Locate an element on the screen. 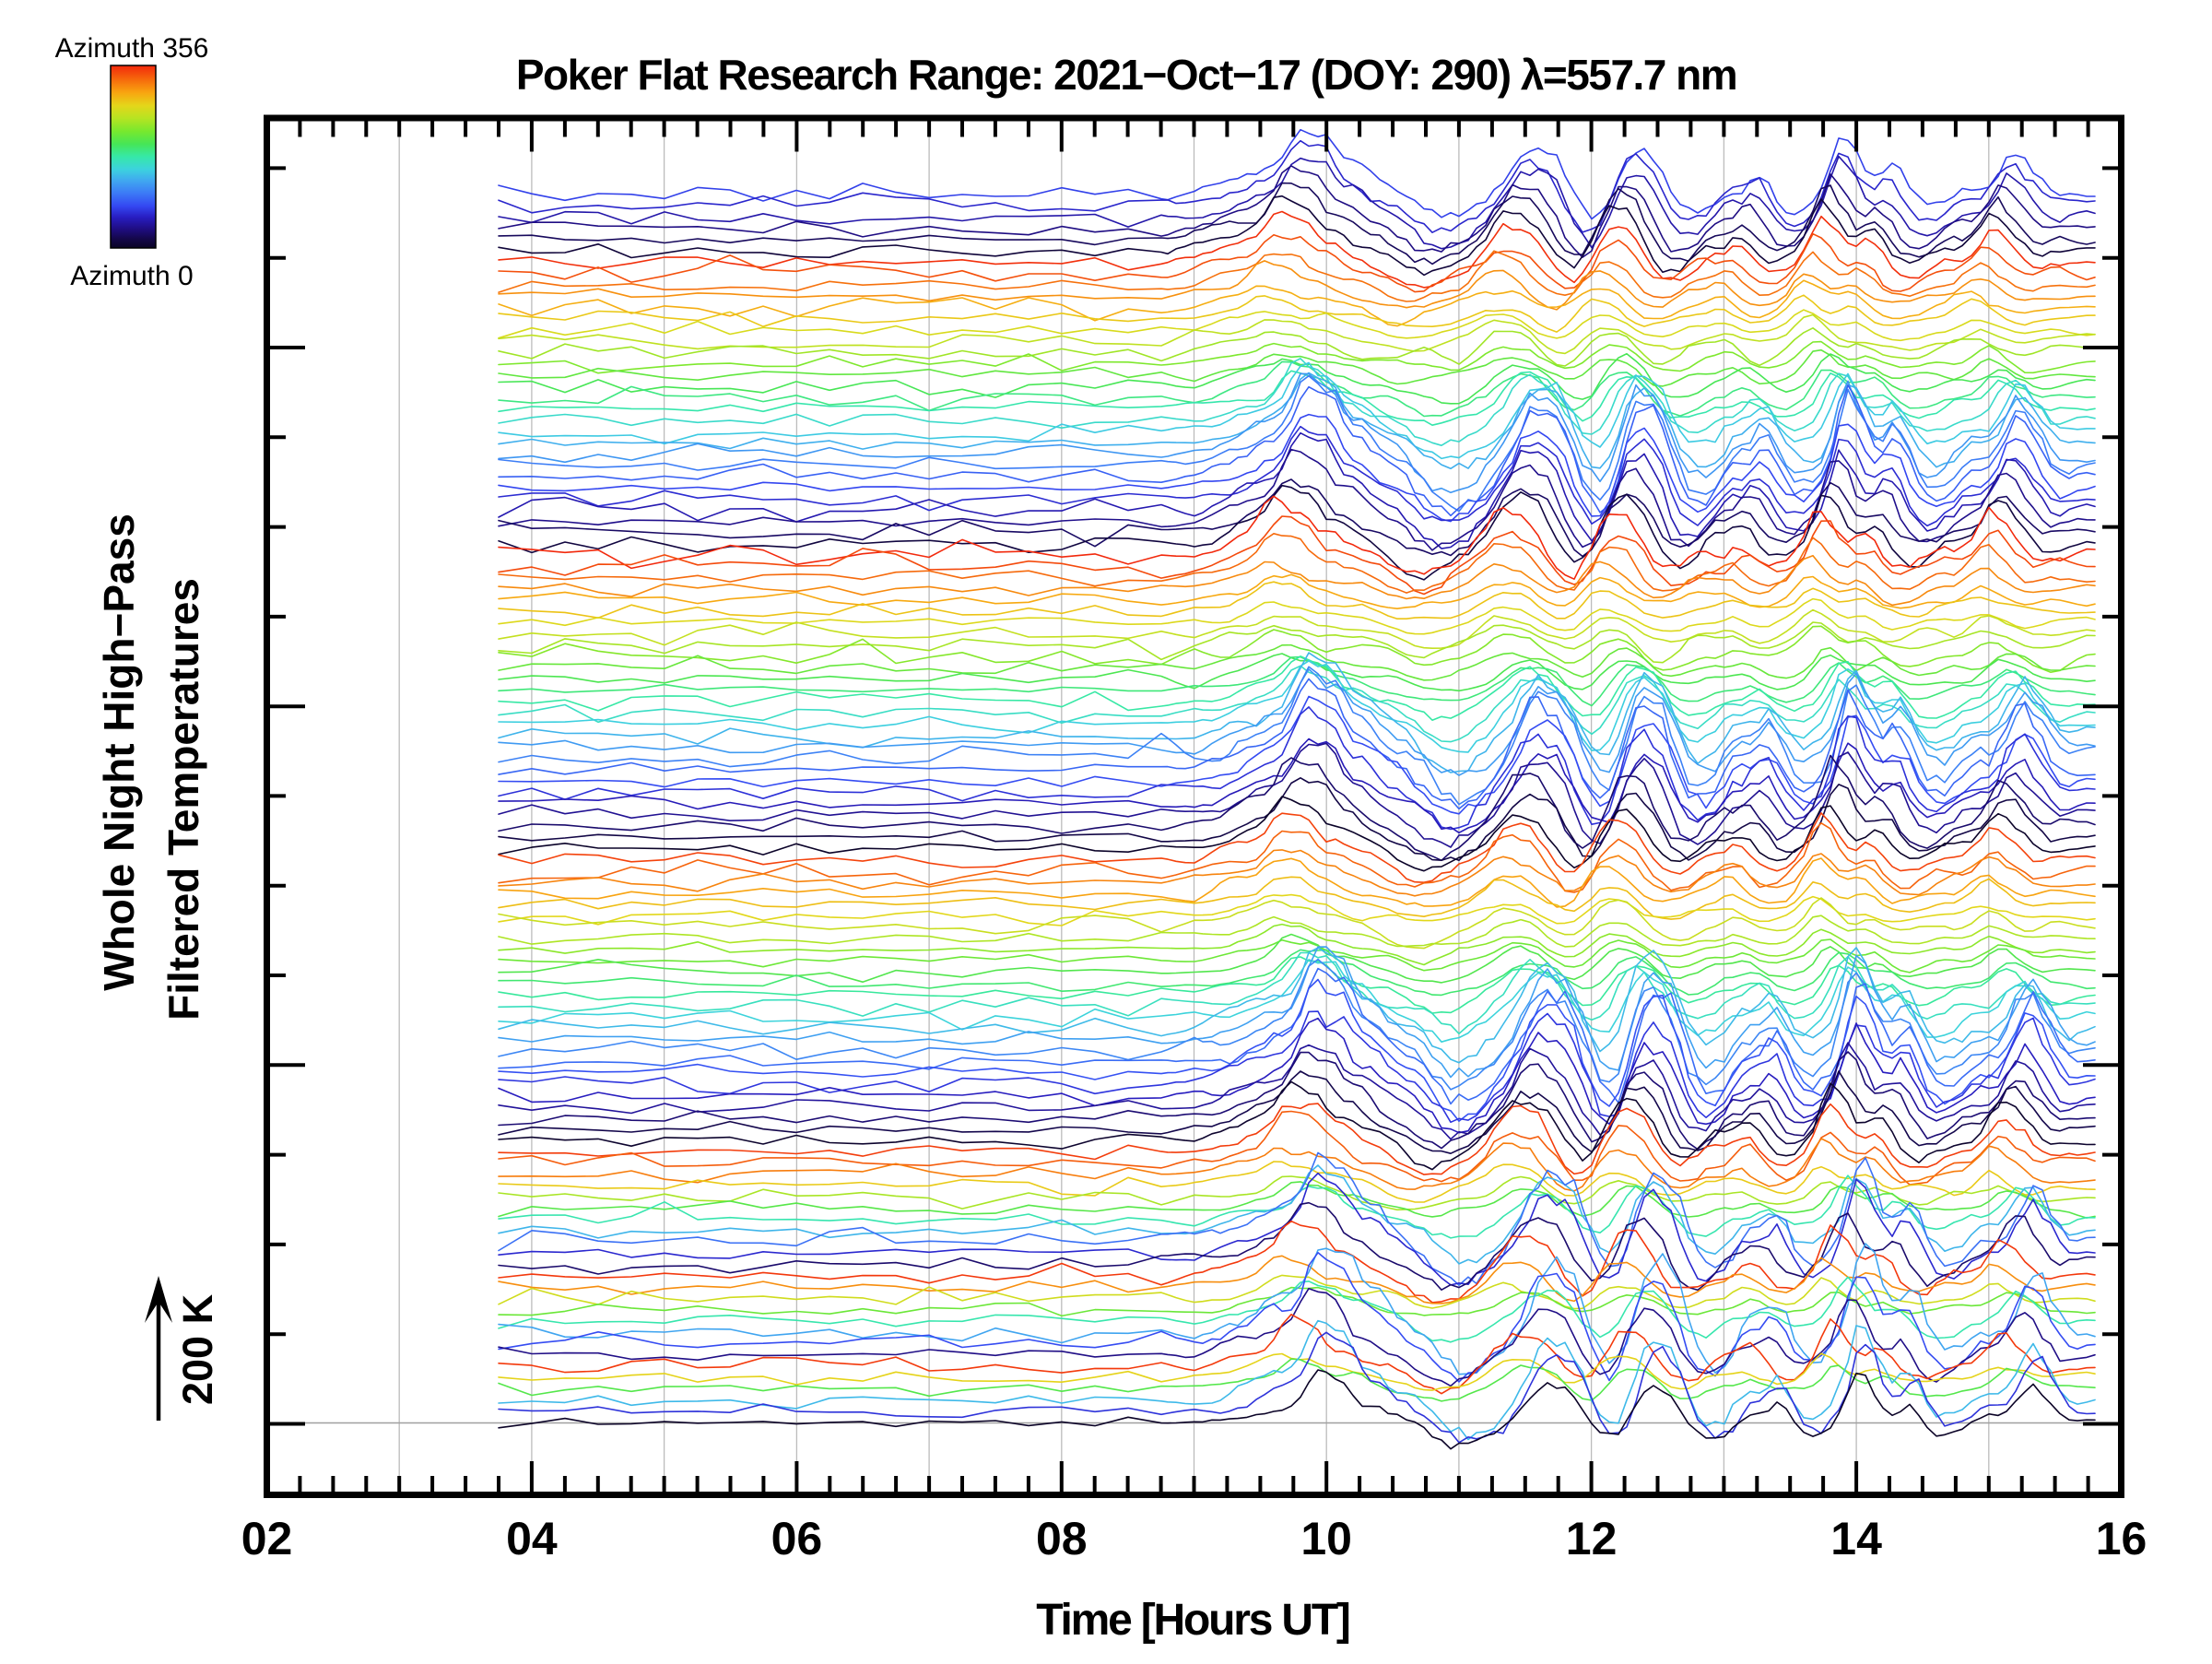  svg-text: 14 is located at coordinates (1856, 1538).